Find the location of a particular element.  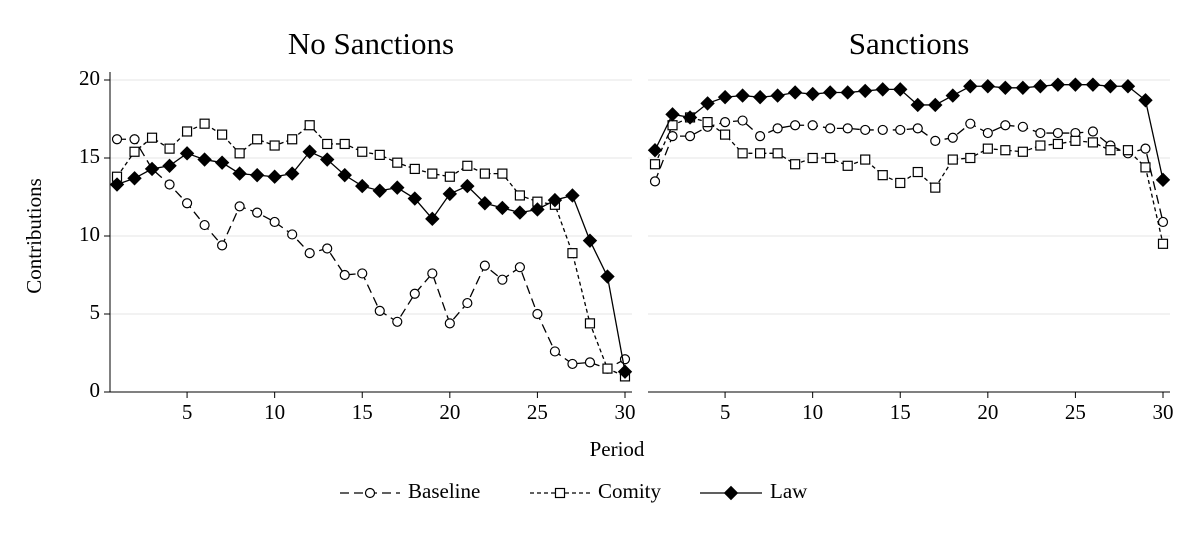

y-tick-label: 10 is located at coordinates (89, 234).